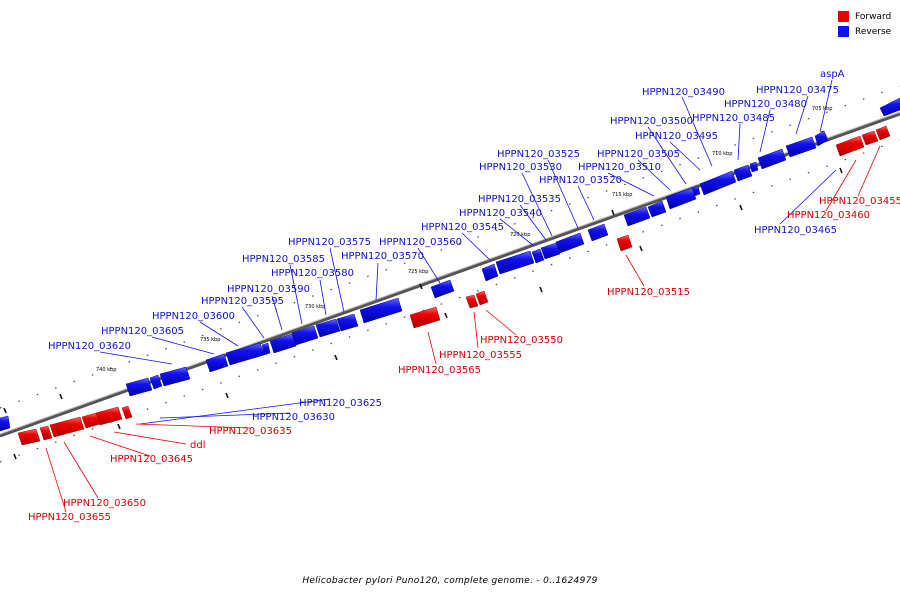  I want to click on gene-label: aspA, so click(832, 74).